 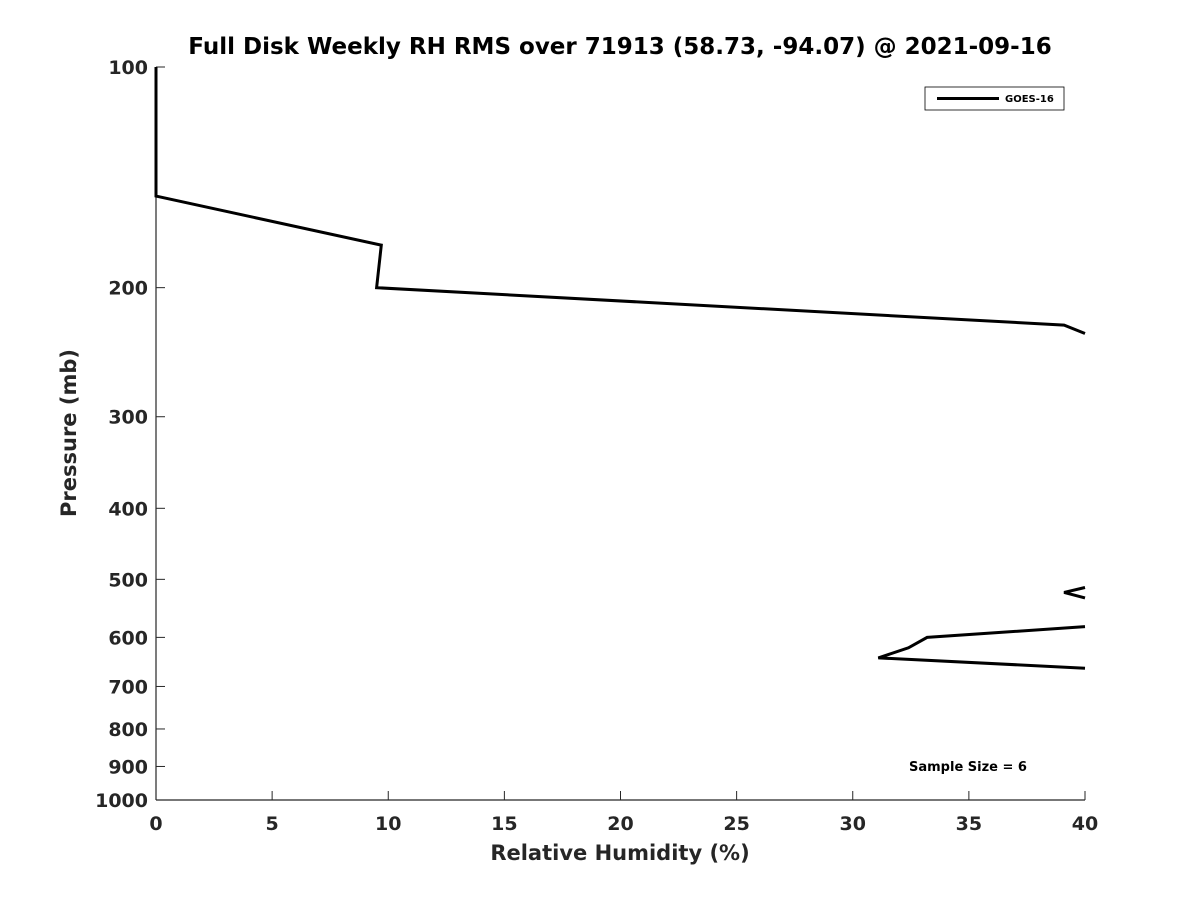 What do you see at coordinates (504, 824) in the screenshot?
I see `x-tick-label: 15` at bounding box center [504, 824].